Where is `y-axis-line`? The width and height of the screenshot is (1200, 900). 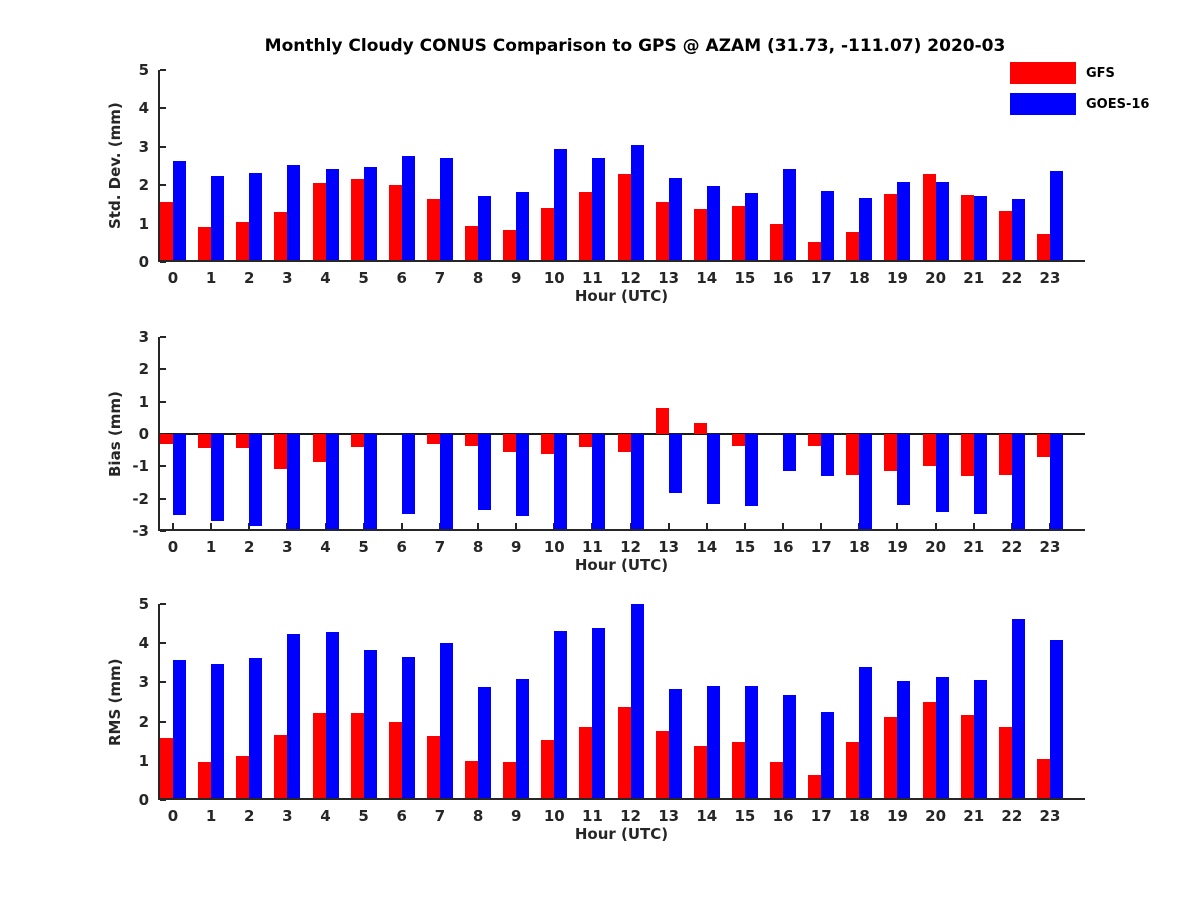
y-axis-line is located at coordinates (159, 166).